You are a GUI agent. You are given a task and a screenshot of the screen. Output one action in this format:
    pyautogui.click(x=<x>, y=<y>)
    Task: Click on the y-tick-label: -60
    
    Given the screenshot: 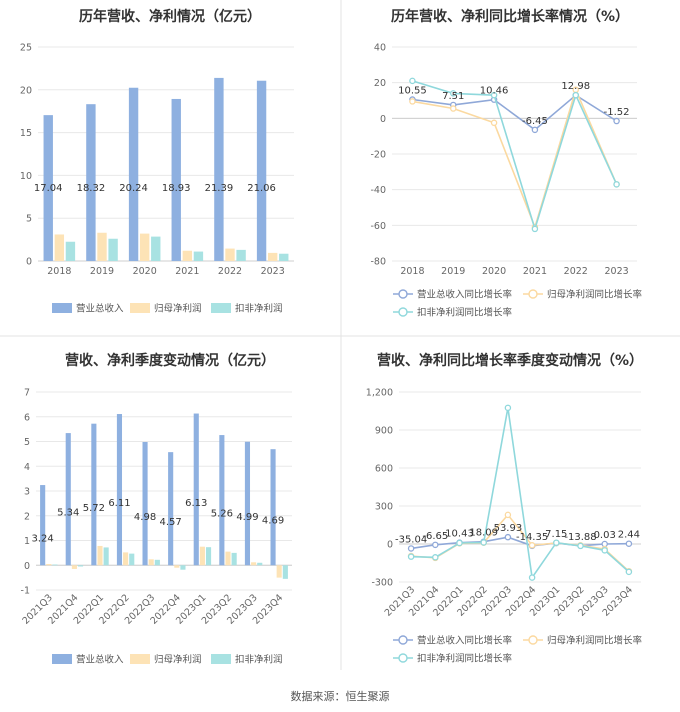 What is the action you would take?
    pyautogui.click(x=378, y=226)
    